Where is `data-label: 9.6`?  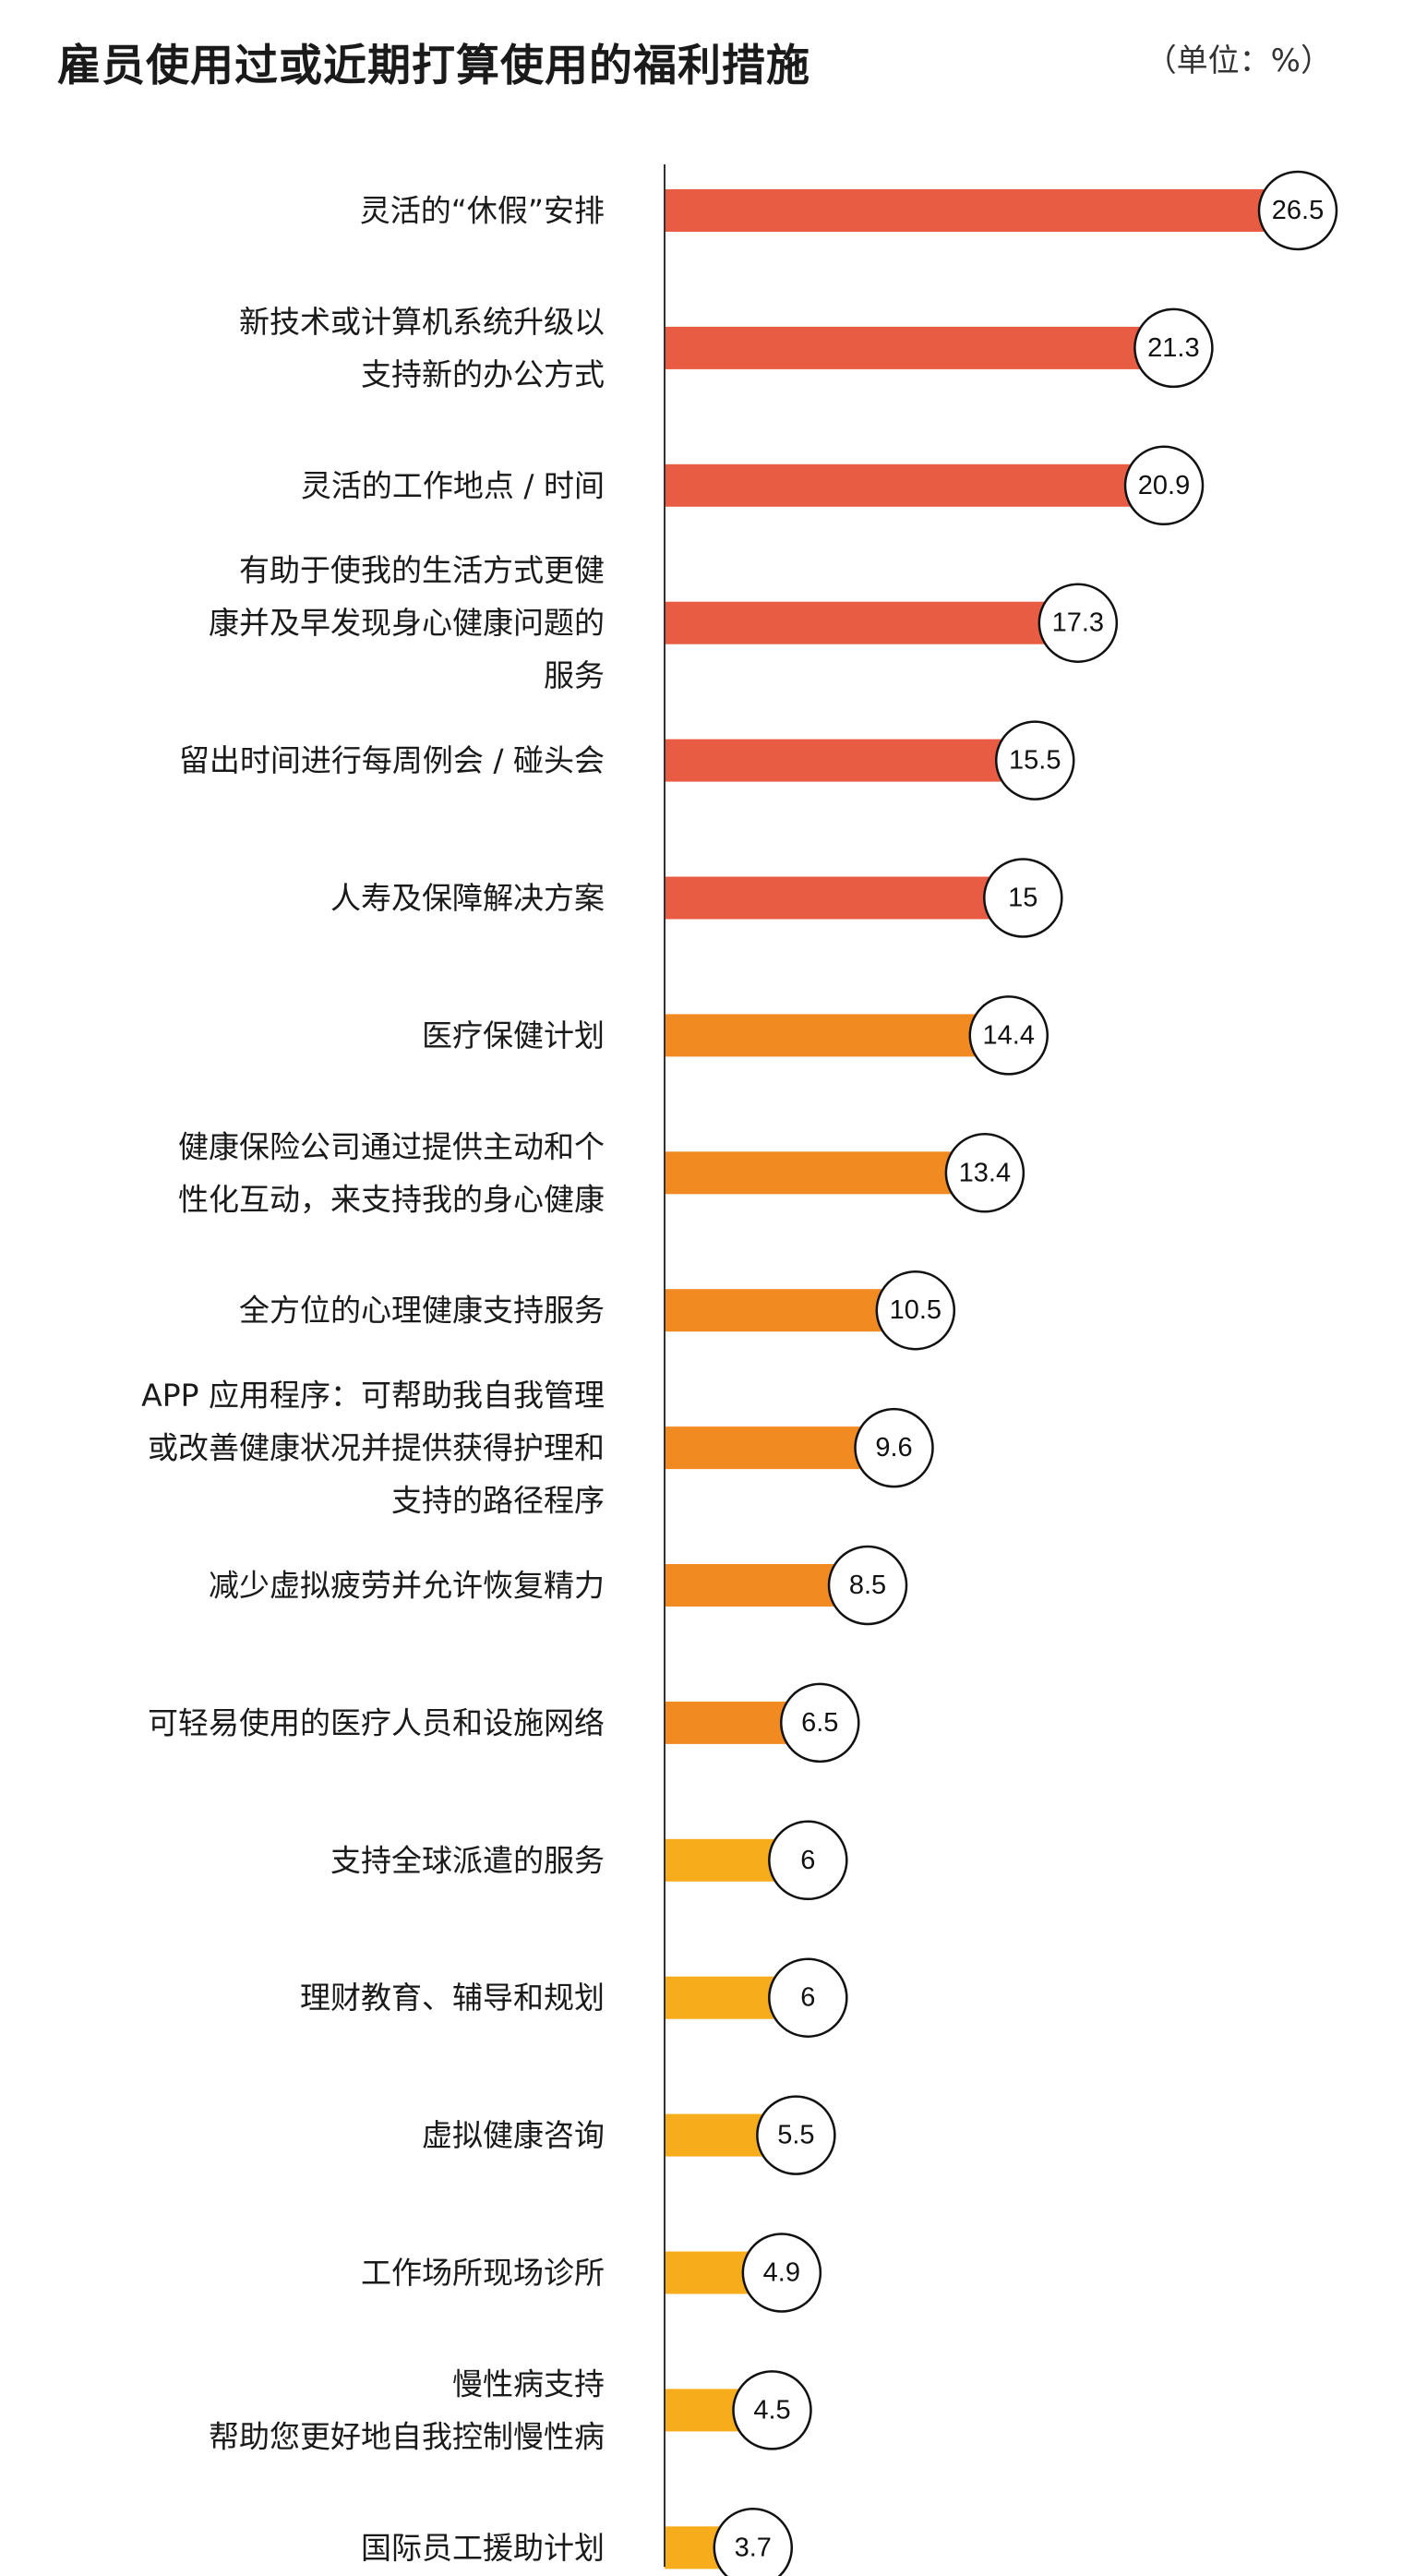 data-label: 9.6 is located at coordinates (893, 1448).